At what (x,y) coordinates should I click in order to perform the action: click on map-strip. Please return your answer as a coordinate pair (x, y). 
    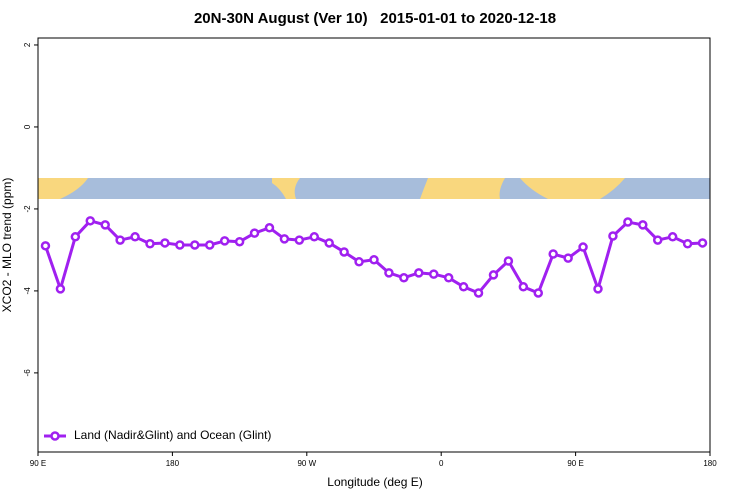
    Looking at the image, I should click on (374, 188).